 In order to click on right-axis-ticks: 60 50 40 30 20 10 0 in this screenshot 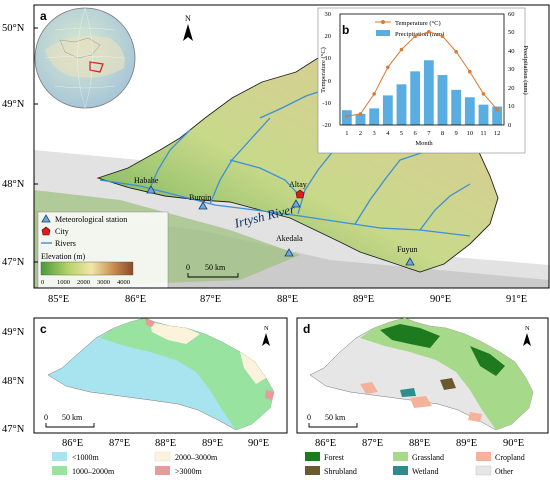, I will do `click(511, 70)`.